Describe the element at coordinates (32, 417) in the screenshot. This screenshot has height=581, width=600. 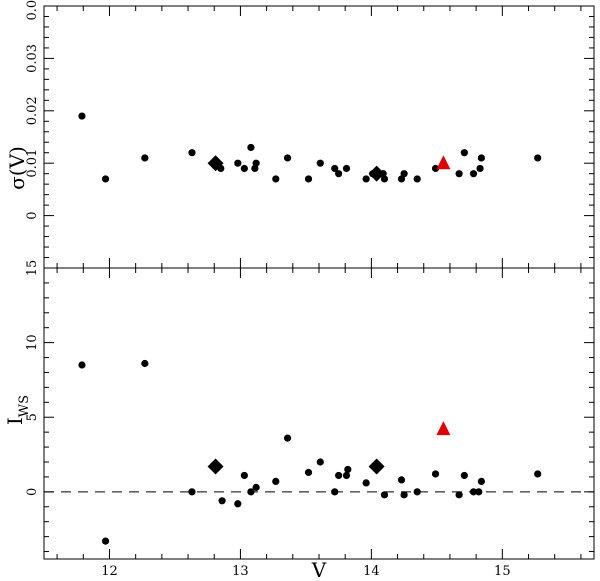
I see `y-tick-label: 5` at that location.